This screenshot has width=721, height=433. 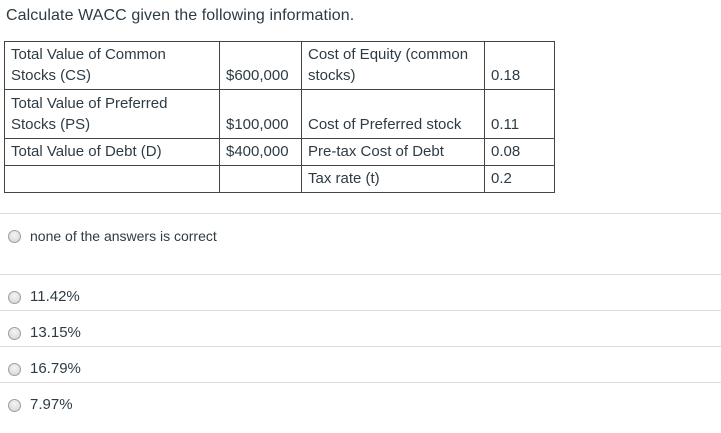 I want to click on table-cell-value: $400,000, so click(x=260, y=152).